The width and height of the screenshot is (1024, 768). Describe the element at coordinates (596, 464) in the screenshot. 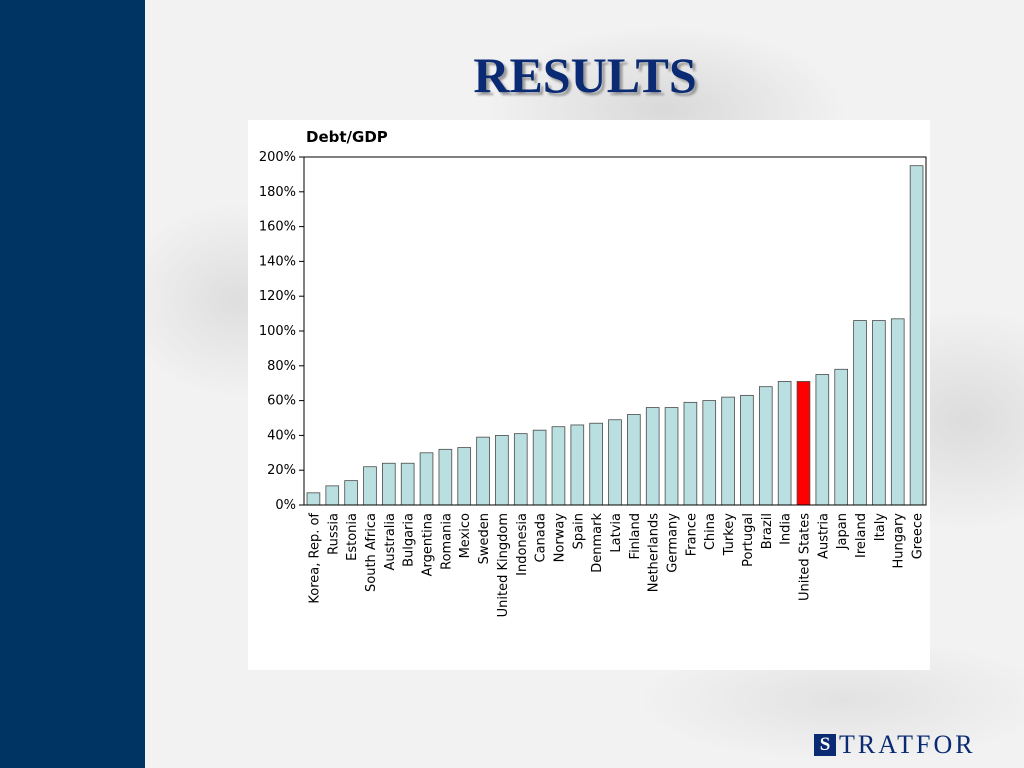

I see `bar-denmark` at that location.